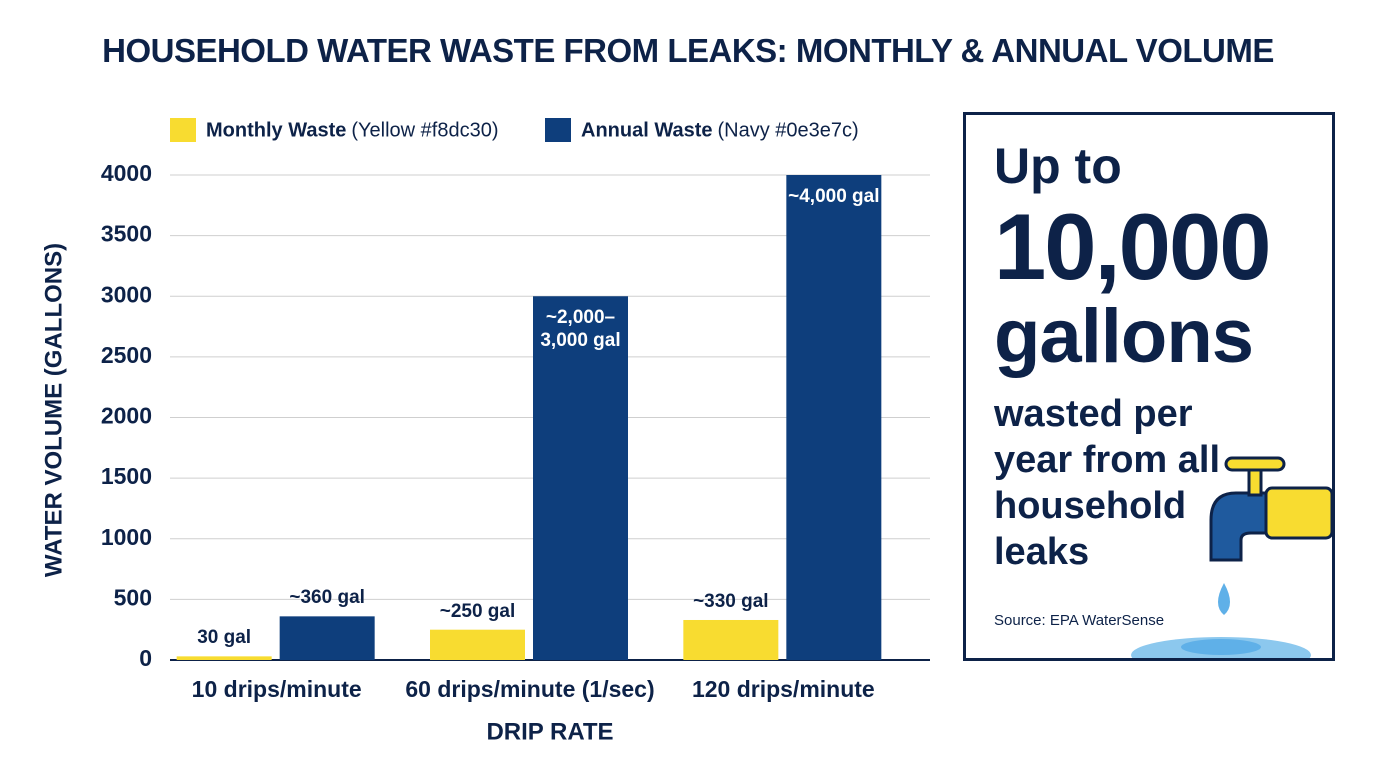 The image size is (1376, 768). What do you see at coordinates (126, 537) in the screenshot?
I see `y-tick-label: 1000` at bounding box center [126, 537].